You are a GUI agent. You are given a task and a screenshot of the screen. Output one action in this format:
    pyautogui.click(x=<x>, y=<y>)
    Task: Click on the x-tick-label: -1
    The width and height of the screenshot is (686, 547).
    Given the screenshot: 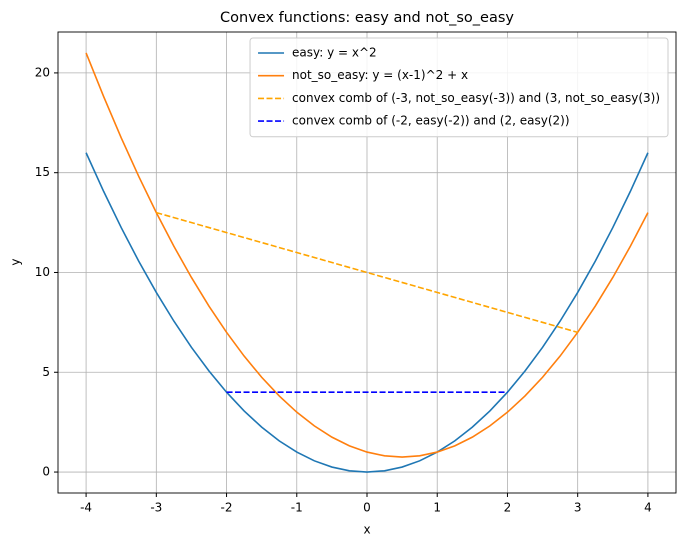 What is the action you would take?
    pyautogui.click(x=297, y=508)
    